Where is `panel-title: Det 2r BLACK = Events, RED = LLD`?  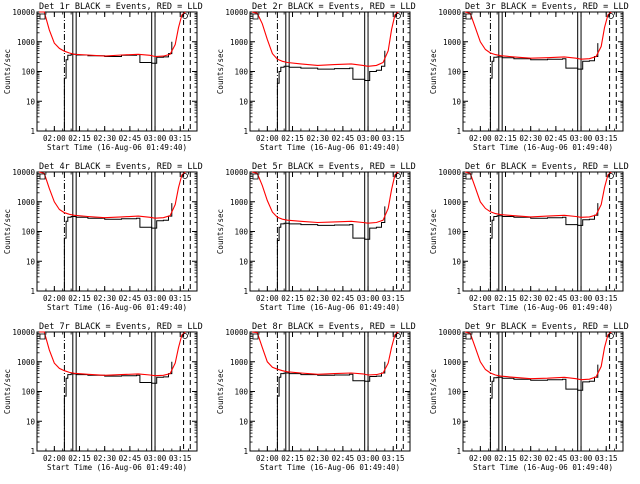 panel-title: Det 2r BLACK = Events, RED = LLD is located at coordinates (334, 7).